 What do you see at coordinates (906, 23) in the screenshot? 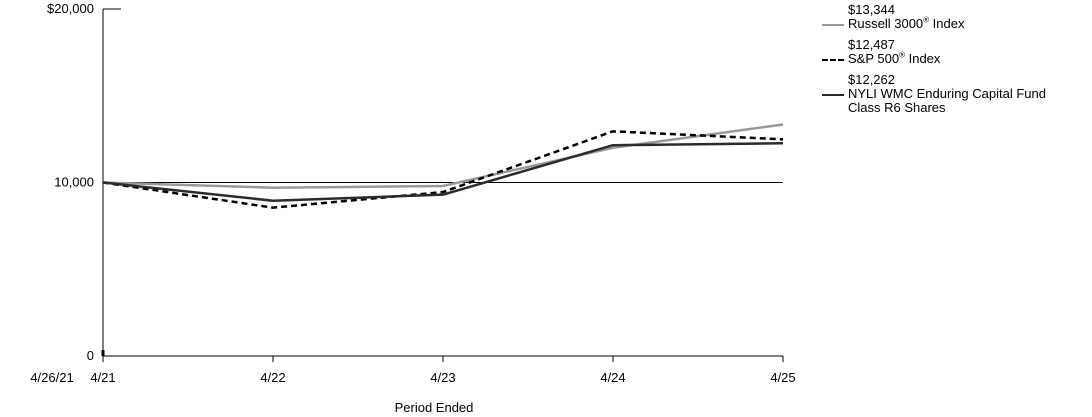
I see `legend-label-russell-3000: Russell 3000® Index` at bounding box center [906, 23].